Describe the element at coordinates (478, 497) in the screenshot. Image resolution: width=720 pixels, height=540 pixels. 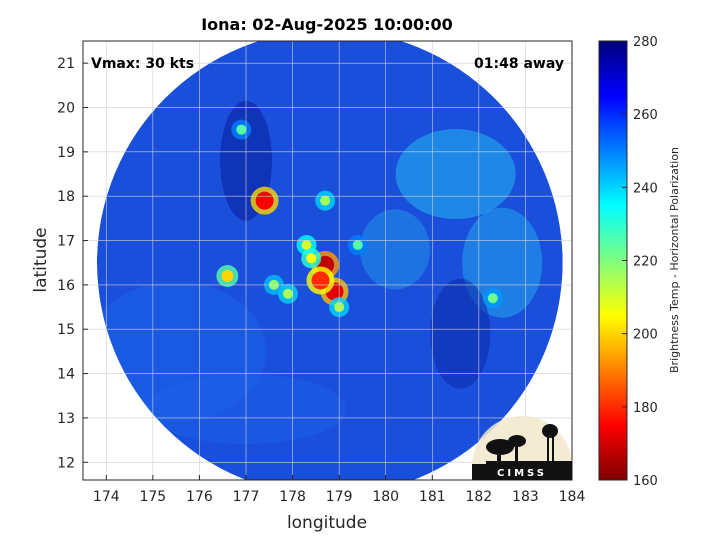
I see `x-tick-label: 182` at that location.